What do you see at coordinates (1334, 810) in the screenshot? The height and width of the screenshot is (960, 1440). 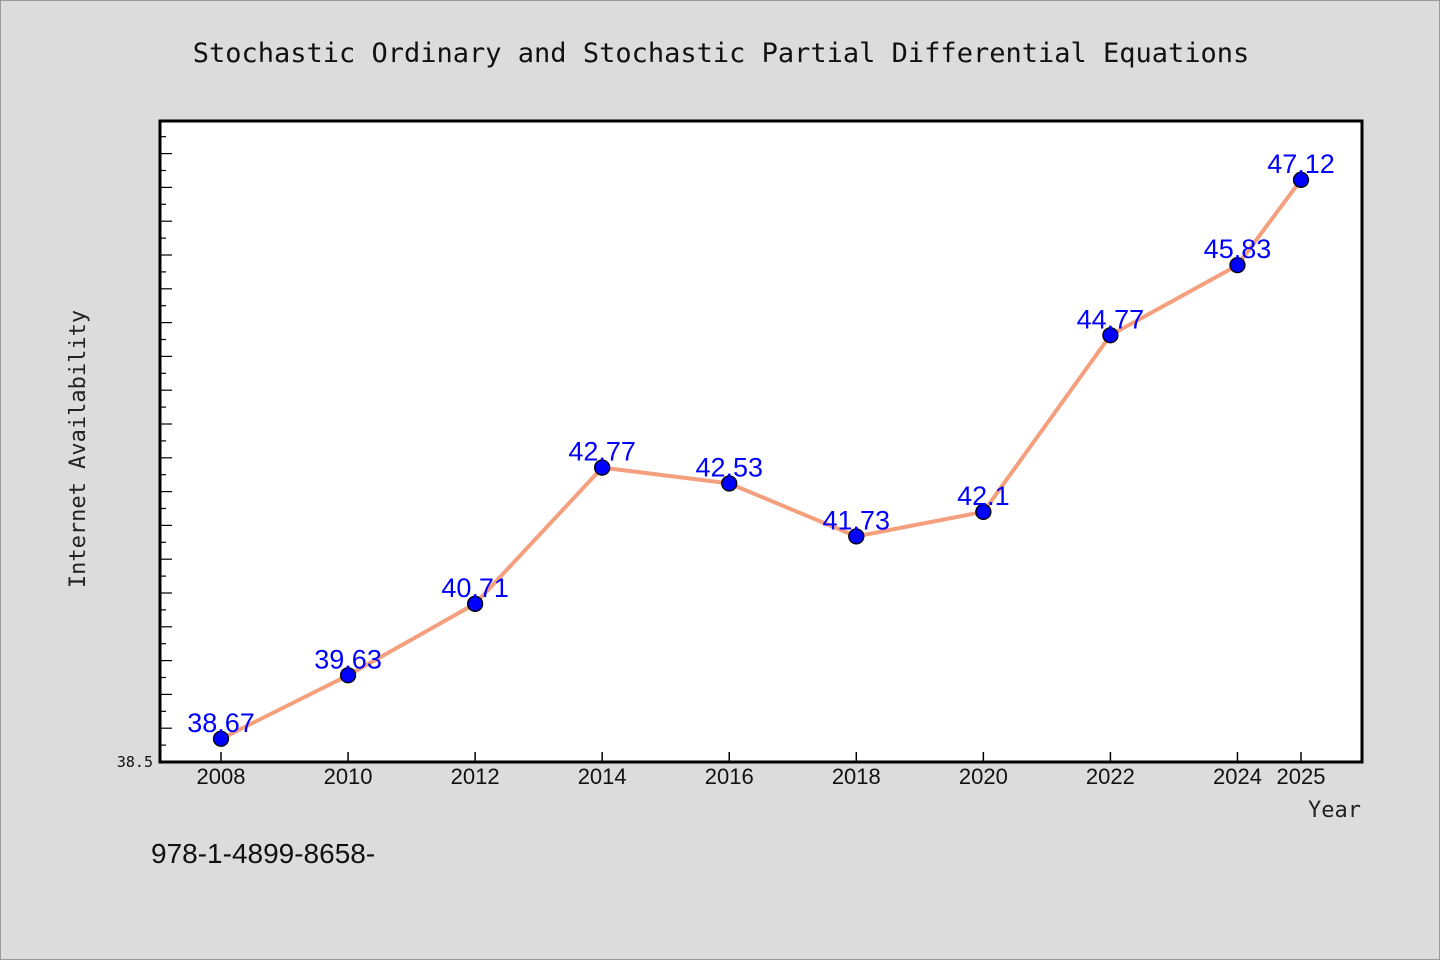 I see `x-axis-label: Year` at bounding box center [1334, 810].